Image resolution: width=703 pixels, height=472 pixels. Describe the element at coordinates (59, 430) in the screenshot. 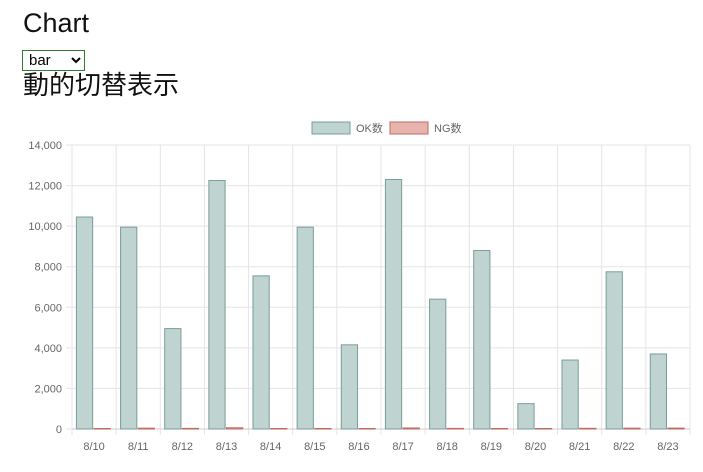

I see `y-tick-label: 0` at that location.